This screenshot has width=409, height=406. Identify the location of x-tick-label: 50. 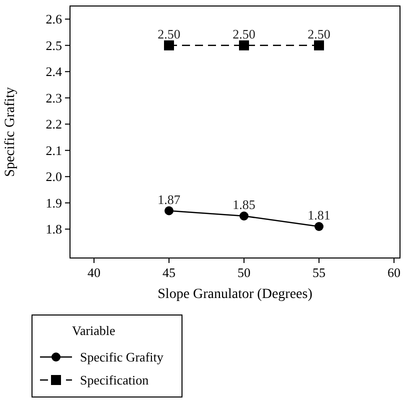
(244, 272).